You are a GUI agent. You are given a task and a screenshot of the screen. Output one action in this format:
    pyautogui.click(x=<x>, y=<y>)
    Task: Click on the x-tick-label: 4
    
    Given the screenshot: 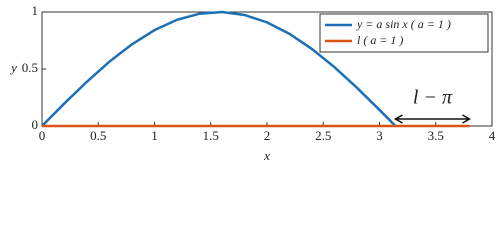 What is the action you would take?
    pyautogui.click(x=492, y=135)
    